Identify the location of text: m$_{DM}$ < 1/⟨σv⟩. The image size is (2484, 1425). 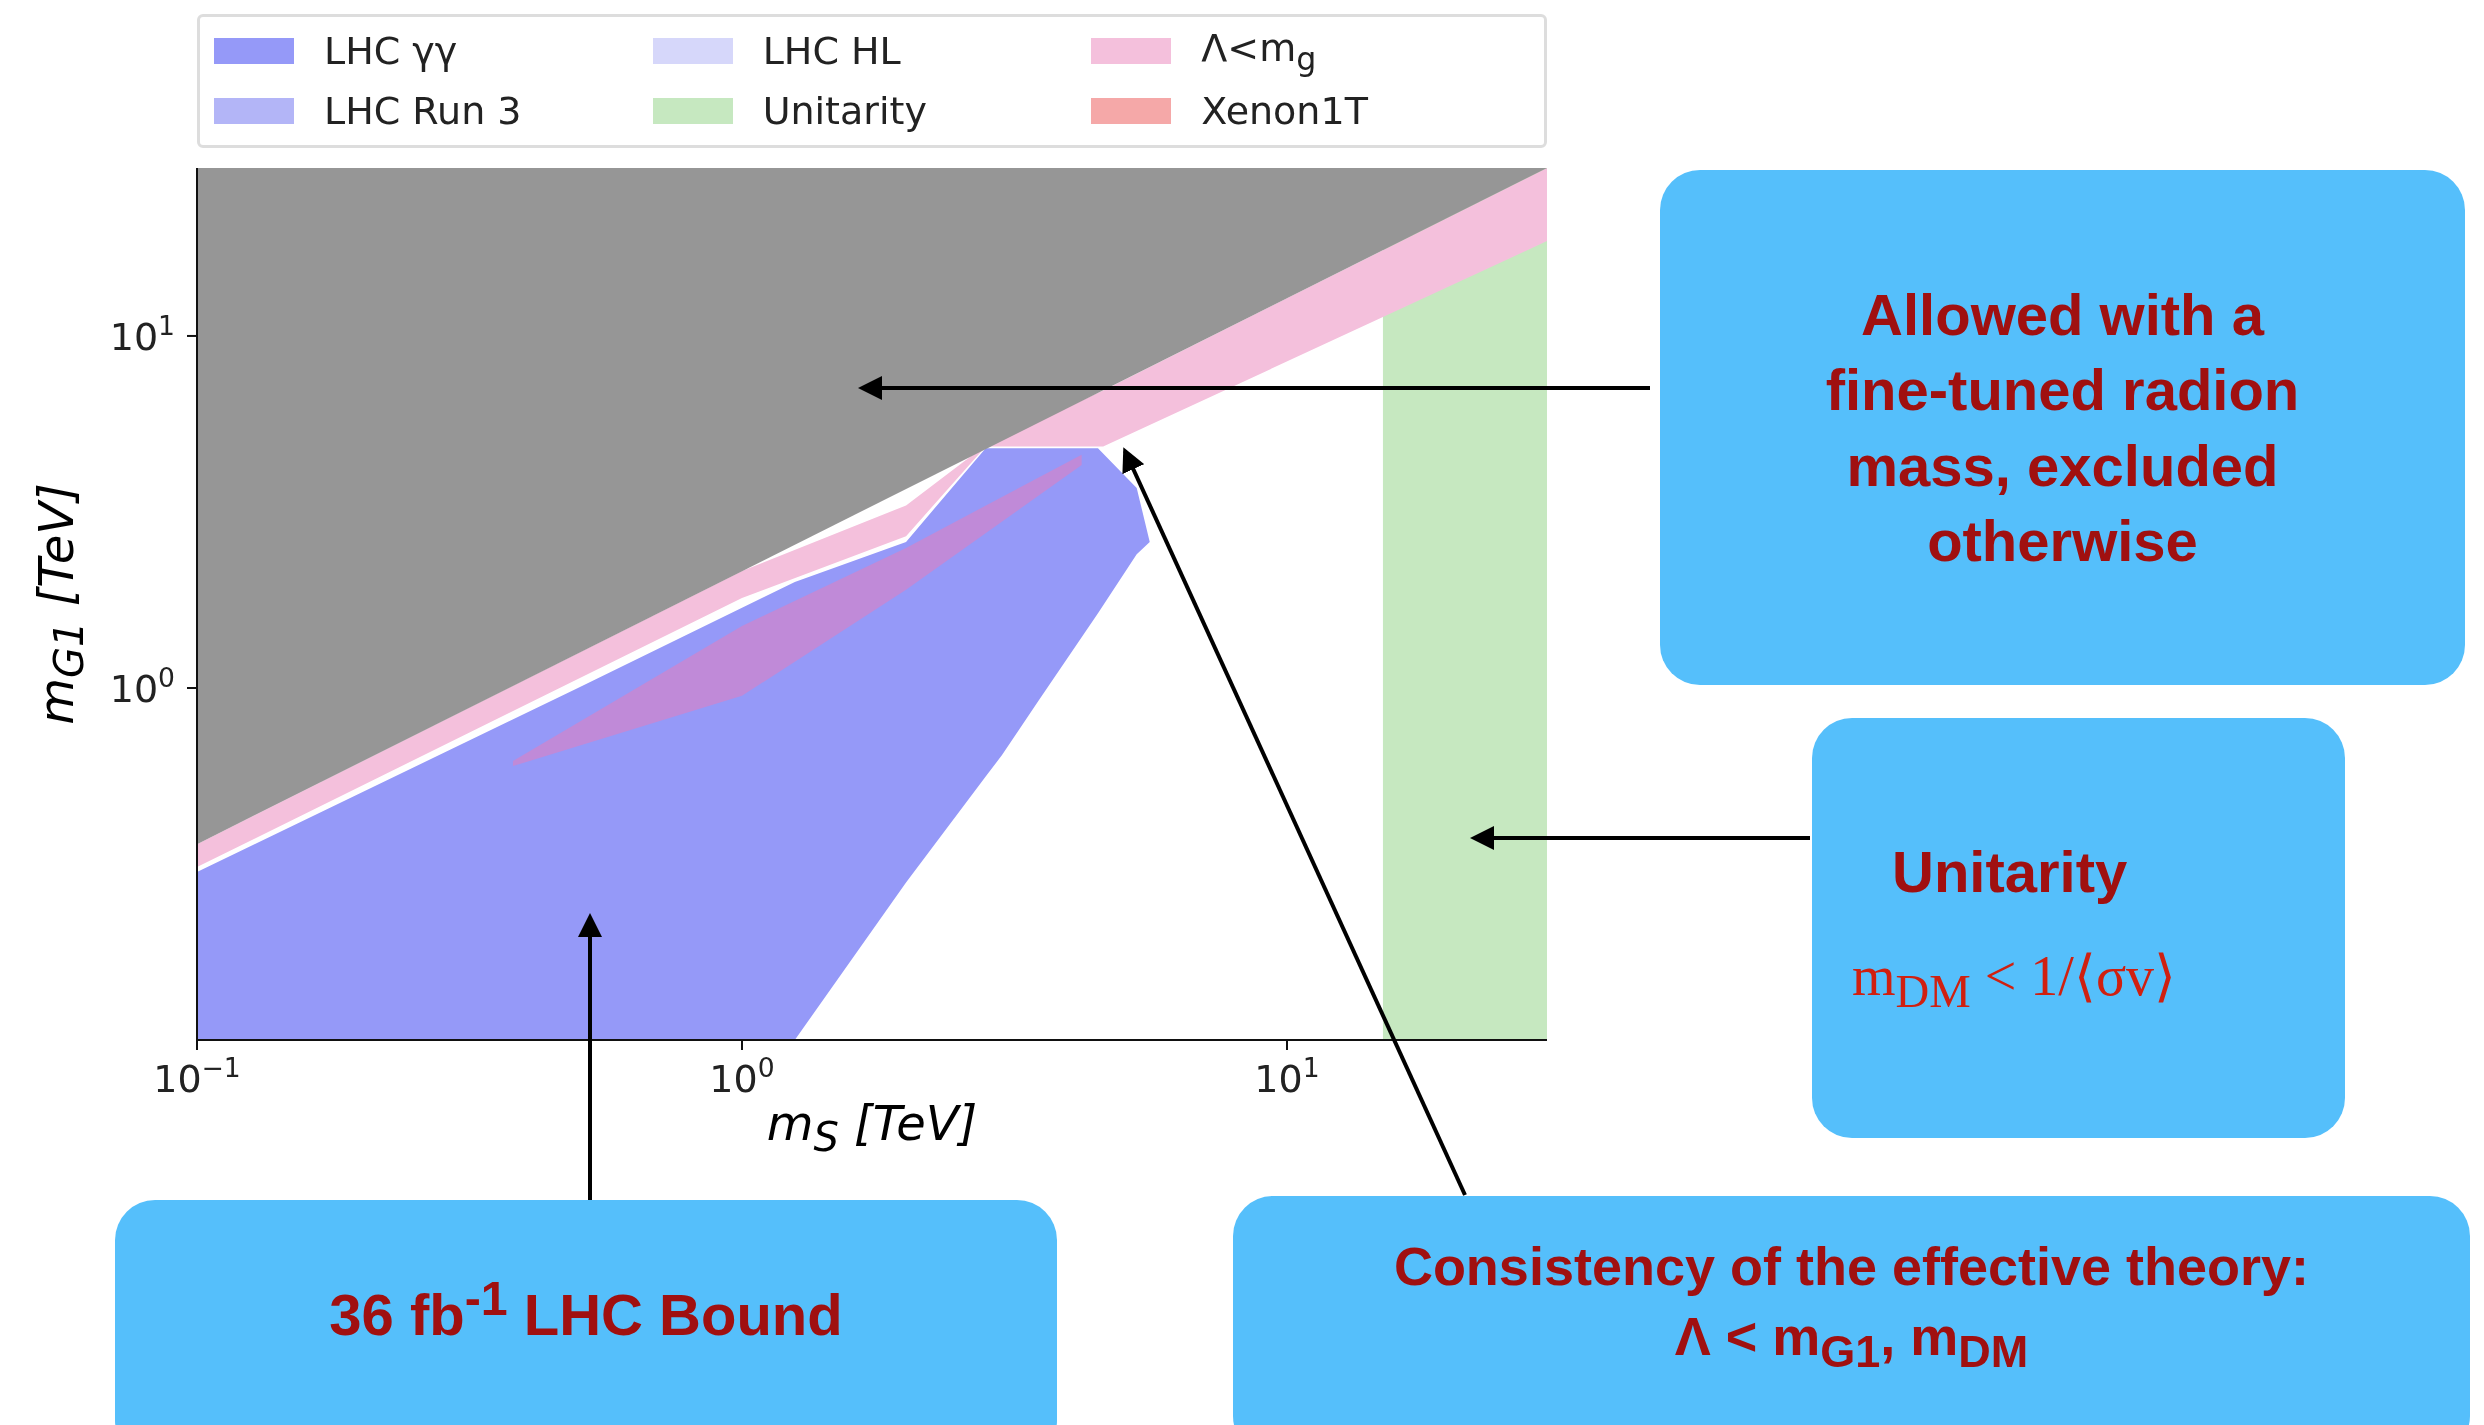
(2014, 981).